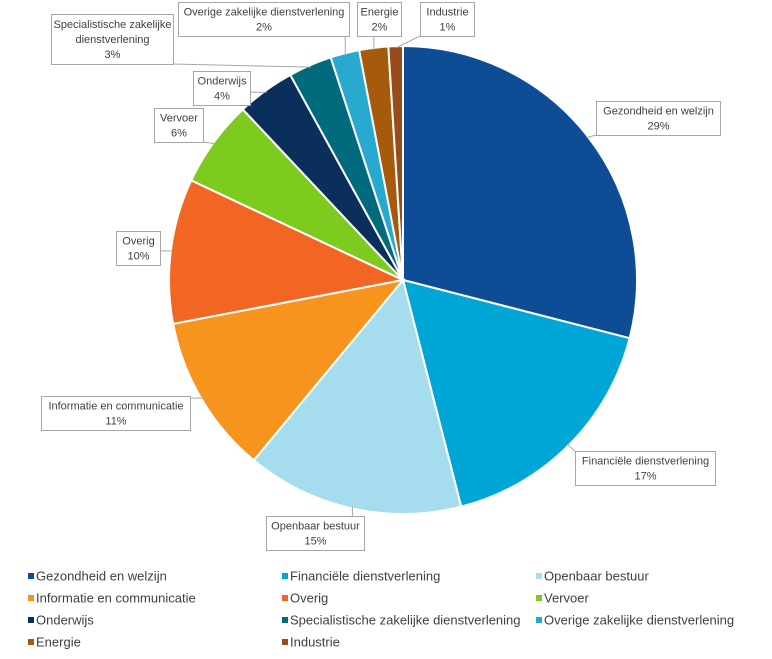  I want to click on callout-onderwijs: Onderwijs 4%, so click(222, 88).